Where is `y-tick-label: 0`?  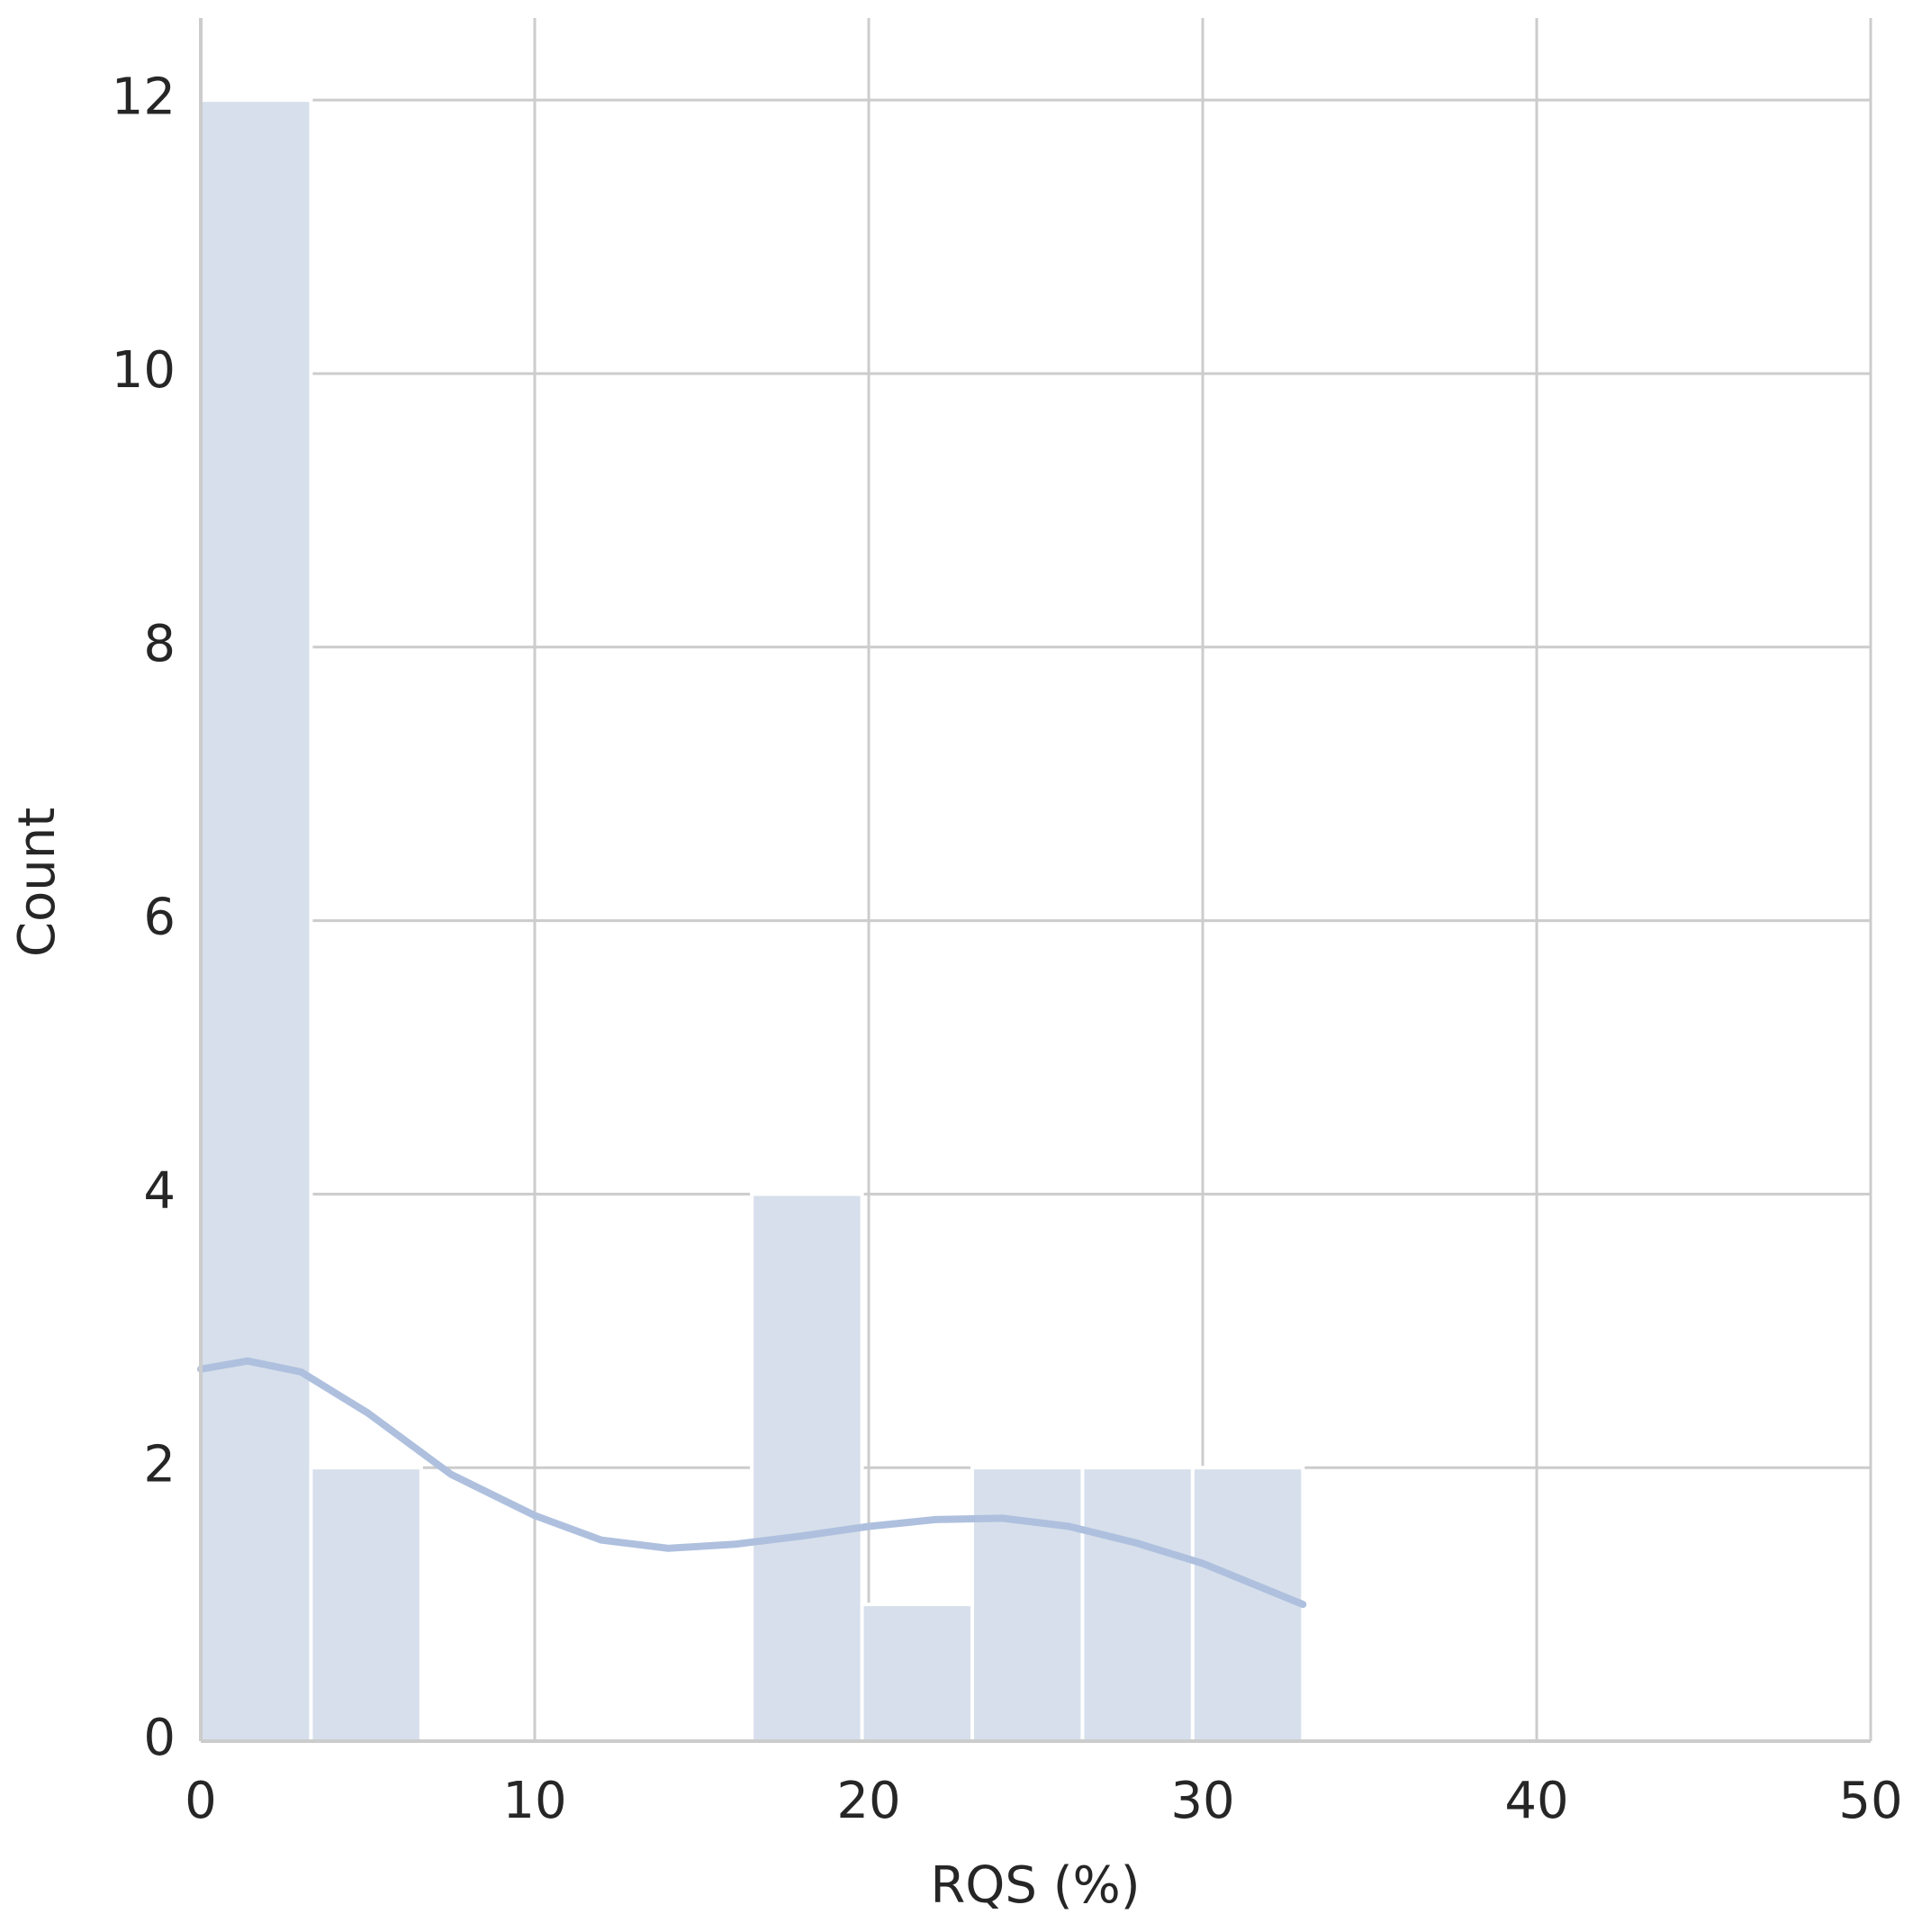 y-tick-label: 0 is located at coordinates (159, 1738).